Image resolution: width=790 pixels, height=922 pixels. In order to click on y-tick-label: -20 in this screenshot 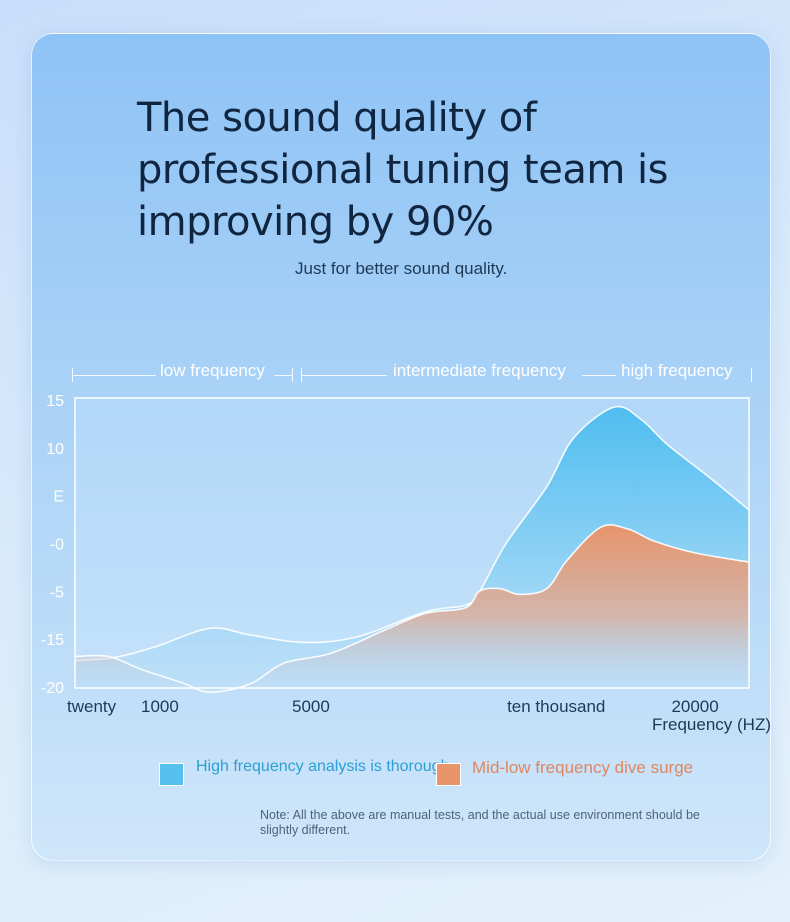, I will do `click(52, 688)`.